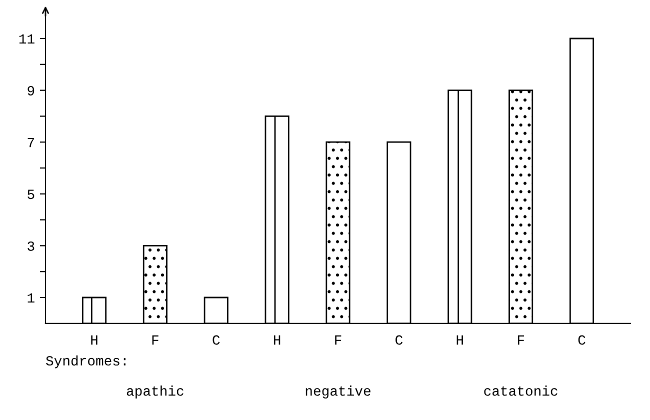  What do you see at coordinates (31, 91) in the screenshot?
I see `y-tick-label: 9` at bounding box center [31, 91].